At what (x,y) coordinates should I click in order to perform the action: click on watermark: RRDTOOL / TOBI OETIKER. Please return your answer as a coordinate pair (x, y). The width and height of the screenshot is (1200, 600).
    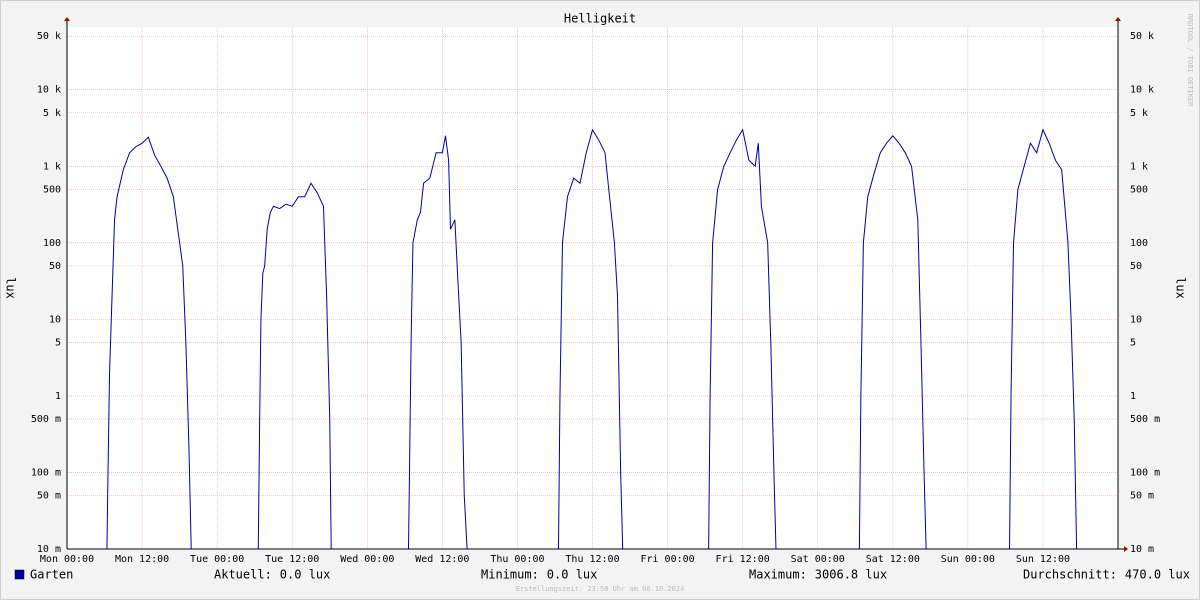
    Looking at the image, I should click on (1190, 61).